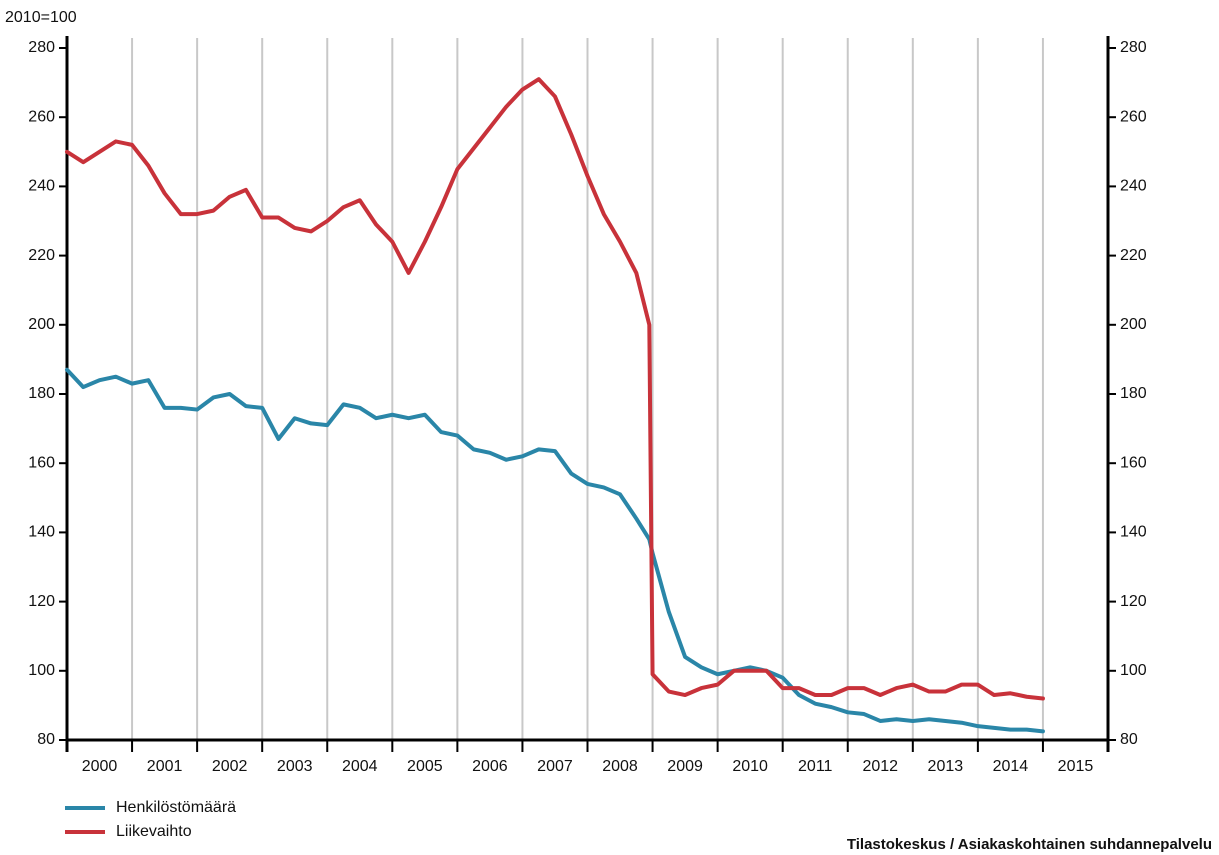 The image size is (1219, 855). Describe the element at coordinates (295, 766) in the screenshot. I see `x-tick-label: 2003` at that location.